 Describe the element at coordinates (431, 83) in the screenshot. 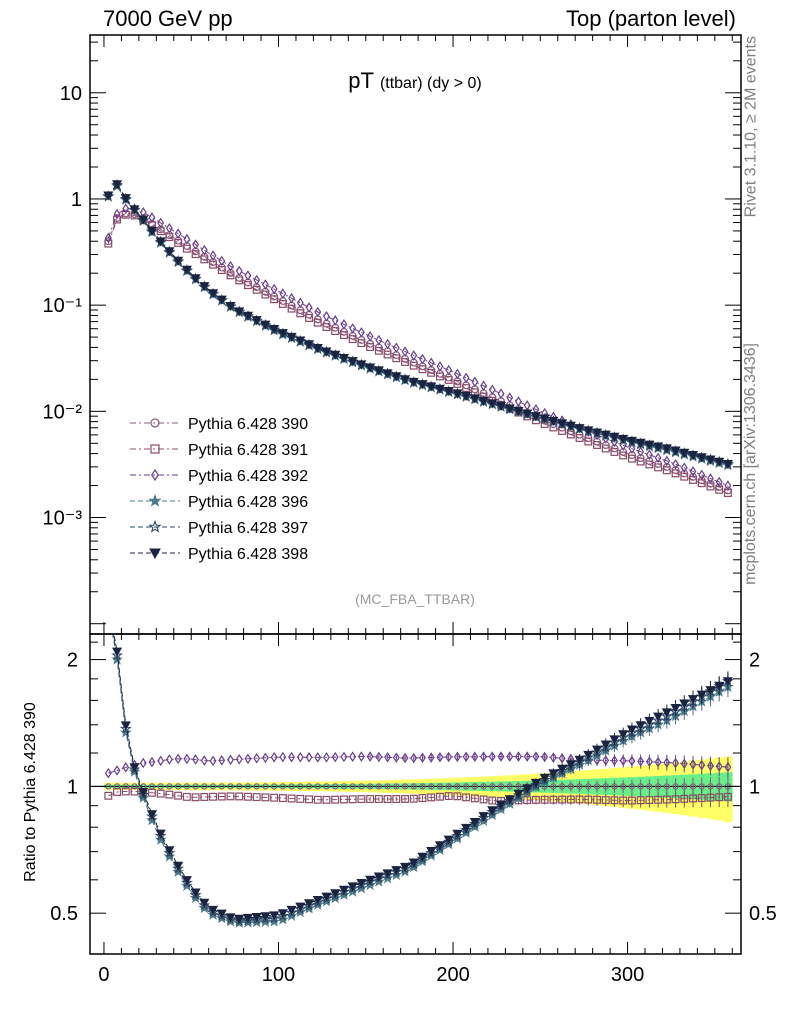

I see `chart-title-sub: (ttbar) (dy > 0)` at that location.